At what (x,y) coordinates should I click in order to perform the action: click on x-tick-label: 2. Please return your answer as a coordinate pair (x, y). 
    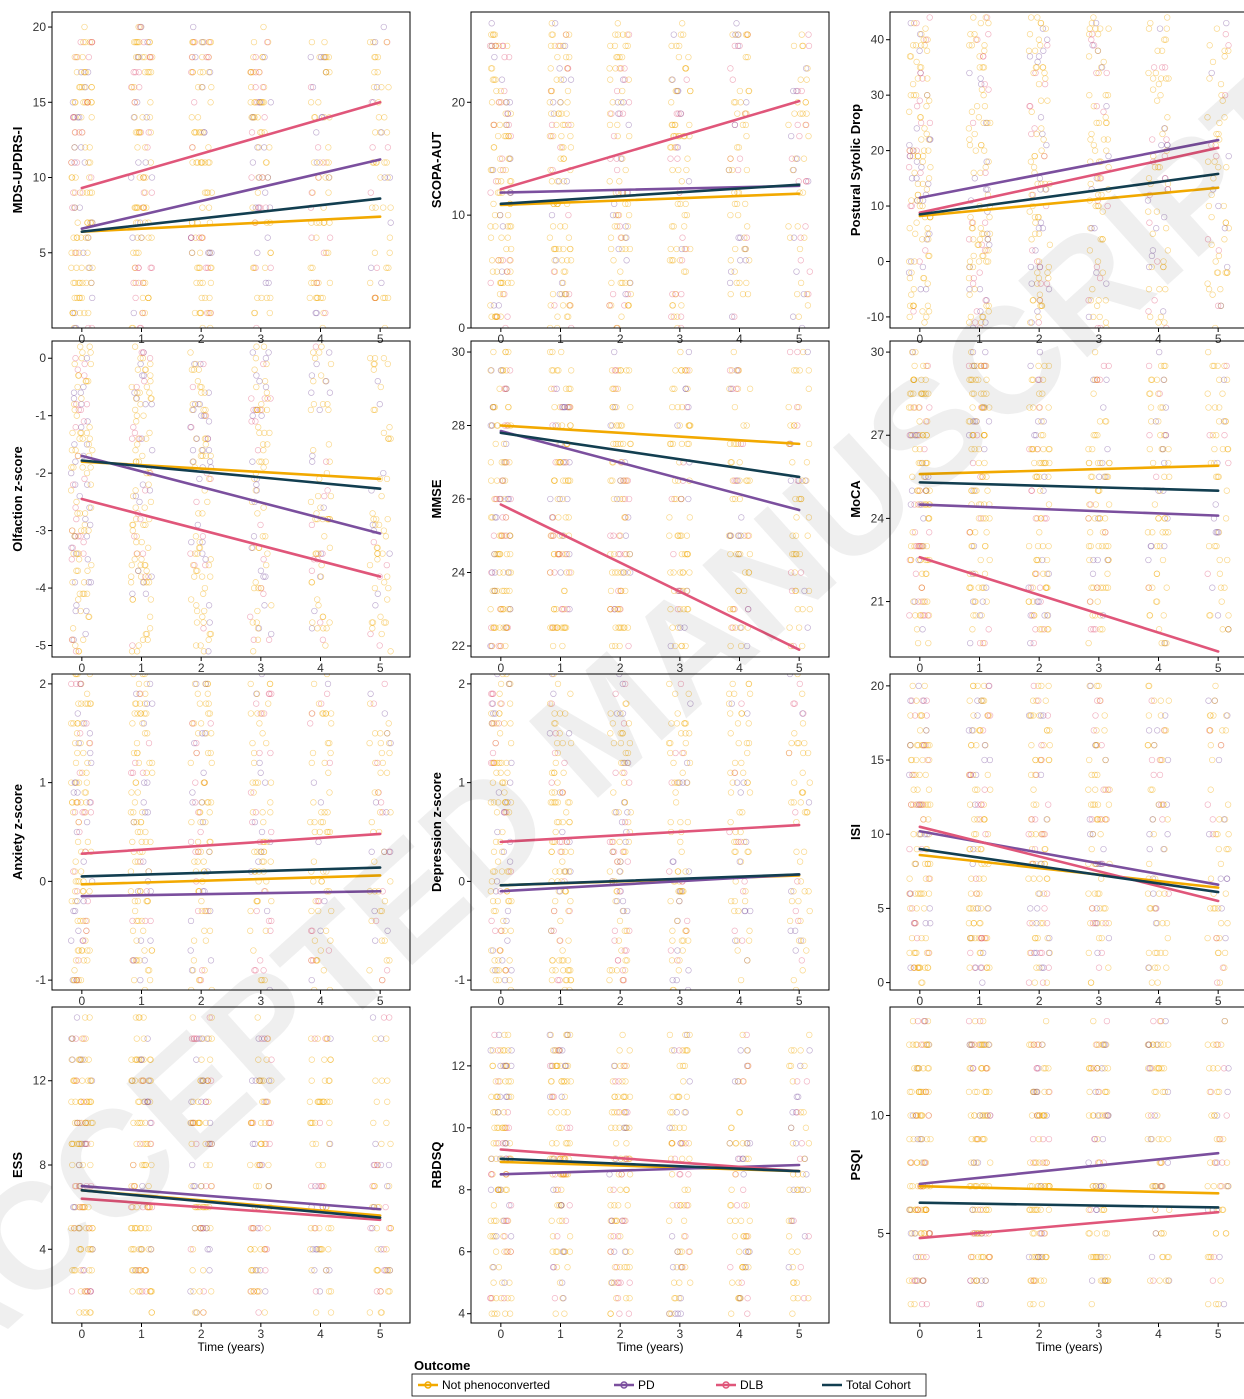
    Looking at the image, I should click on (1039, 668).